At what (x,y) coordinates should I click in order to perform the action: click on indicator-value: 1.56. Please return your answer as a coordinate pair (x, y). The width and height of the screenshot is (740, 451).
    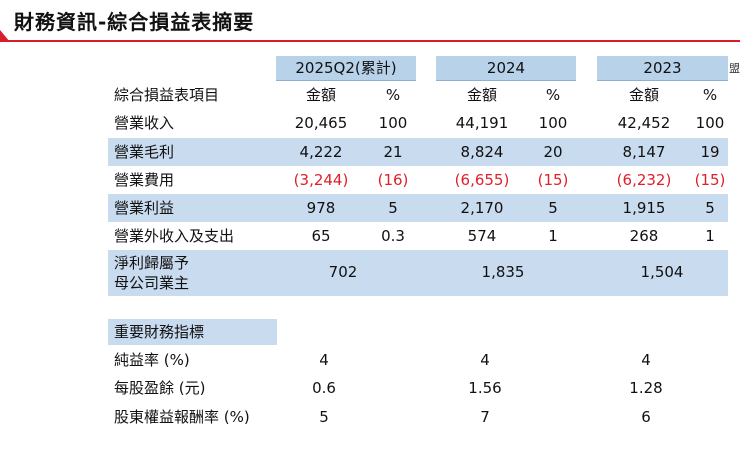
    Looking at the image, I should click on (485, 388).